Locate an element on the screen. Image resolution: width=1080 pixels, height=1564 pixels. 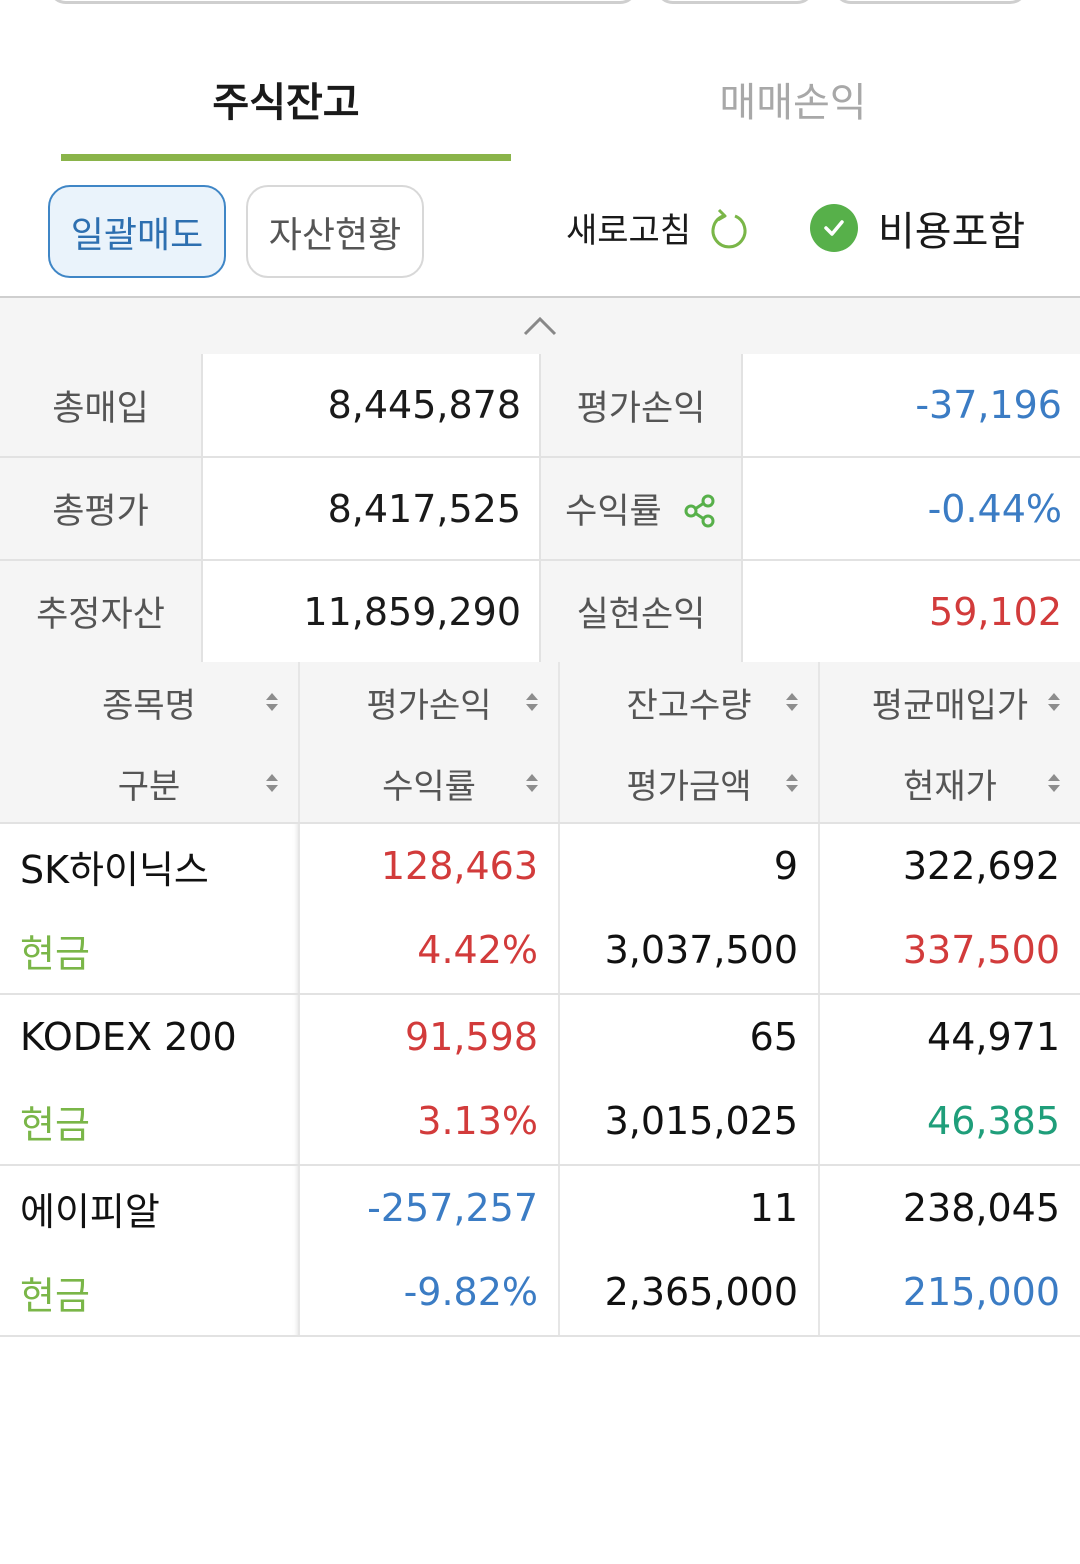
search-field-remnant is located at coordinates (343, 2).